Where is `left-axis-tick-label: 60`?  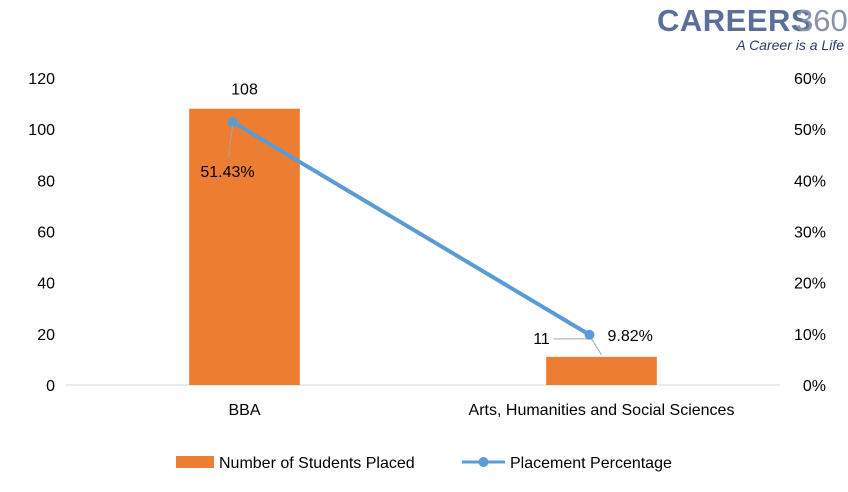
left-axis-tick-label: 60 is located at coordinates (46, 233).